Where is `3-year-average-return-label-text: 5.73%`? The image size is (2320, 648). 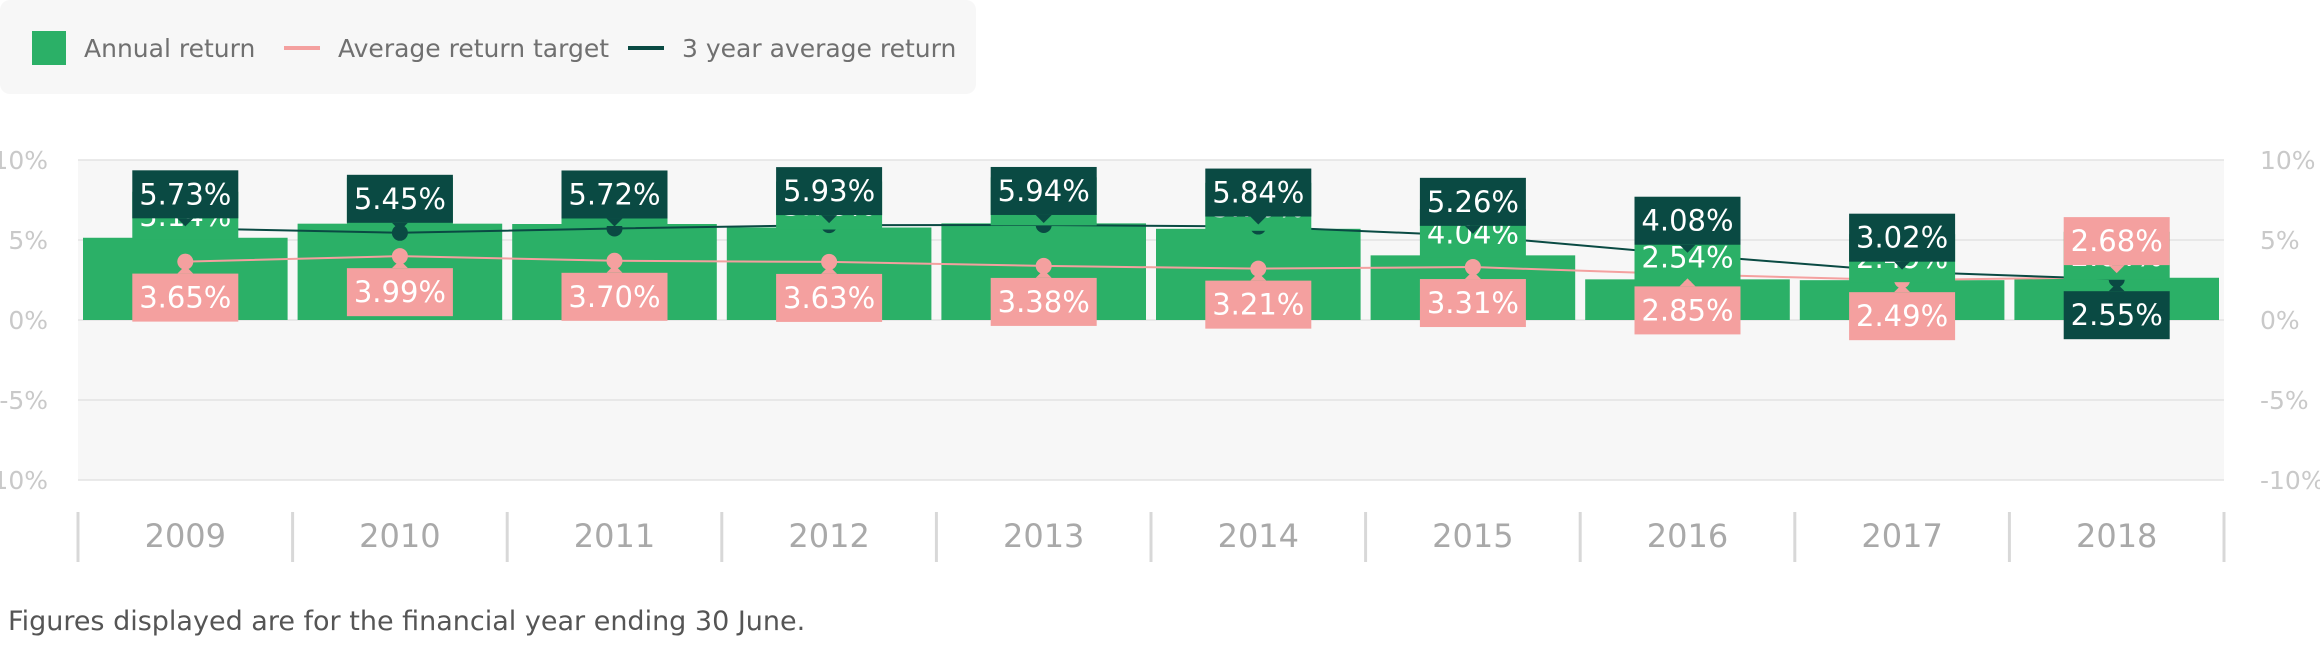
3-year-average-return-label-text: 5.73% is located at coordinates (185, 194).